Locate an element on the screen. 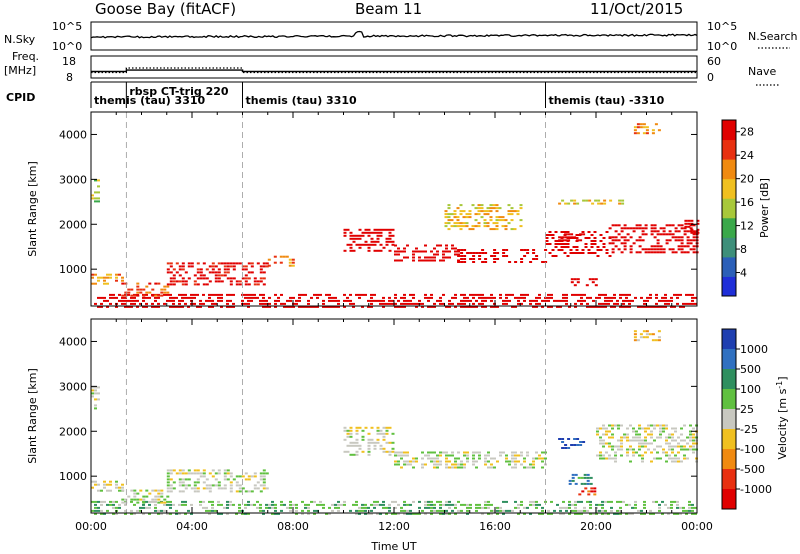 The width and height of the screenshot is (800, 554). freq-panel: Freq. [MHz] 18 8 60 0 Nave is located at coordinates (392, 68).